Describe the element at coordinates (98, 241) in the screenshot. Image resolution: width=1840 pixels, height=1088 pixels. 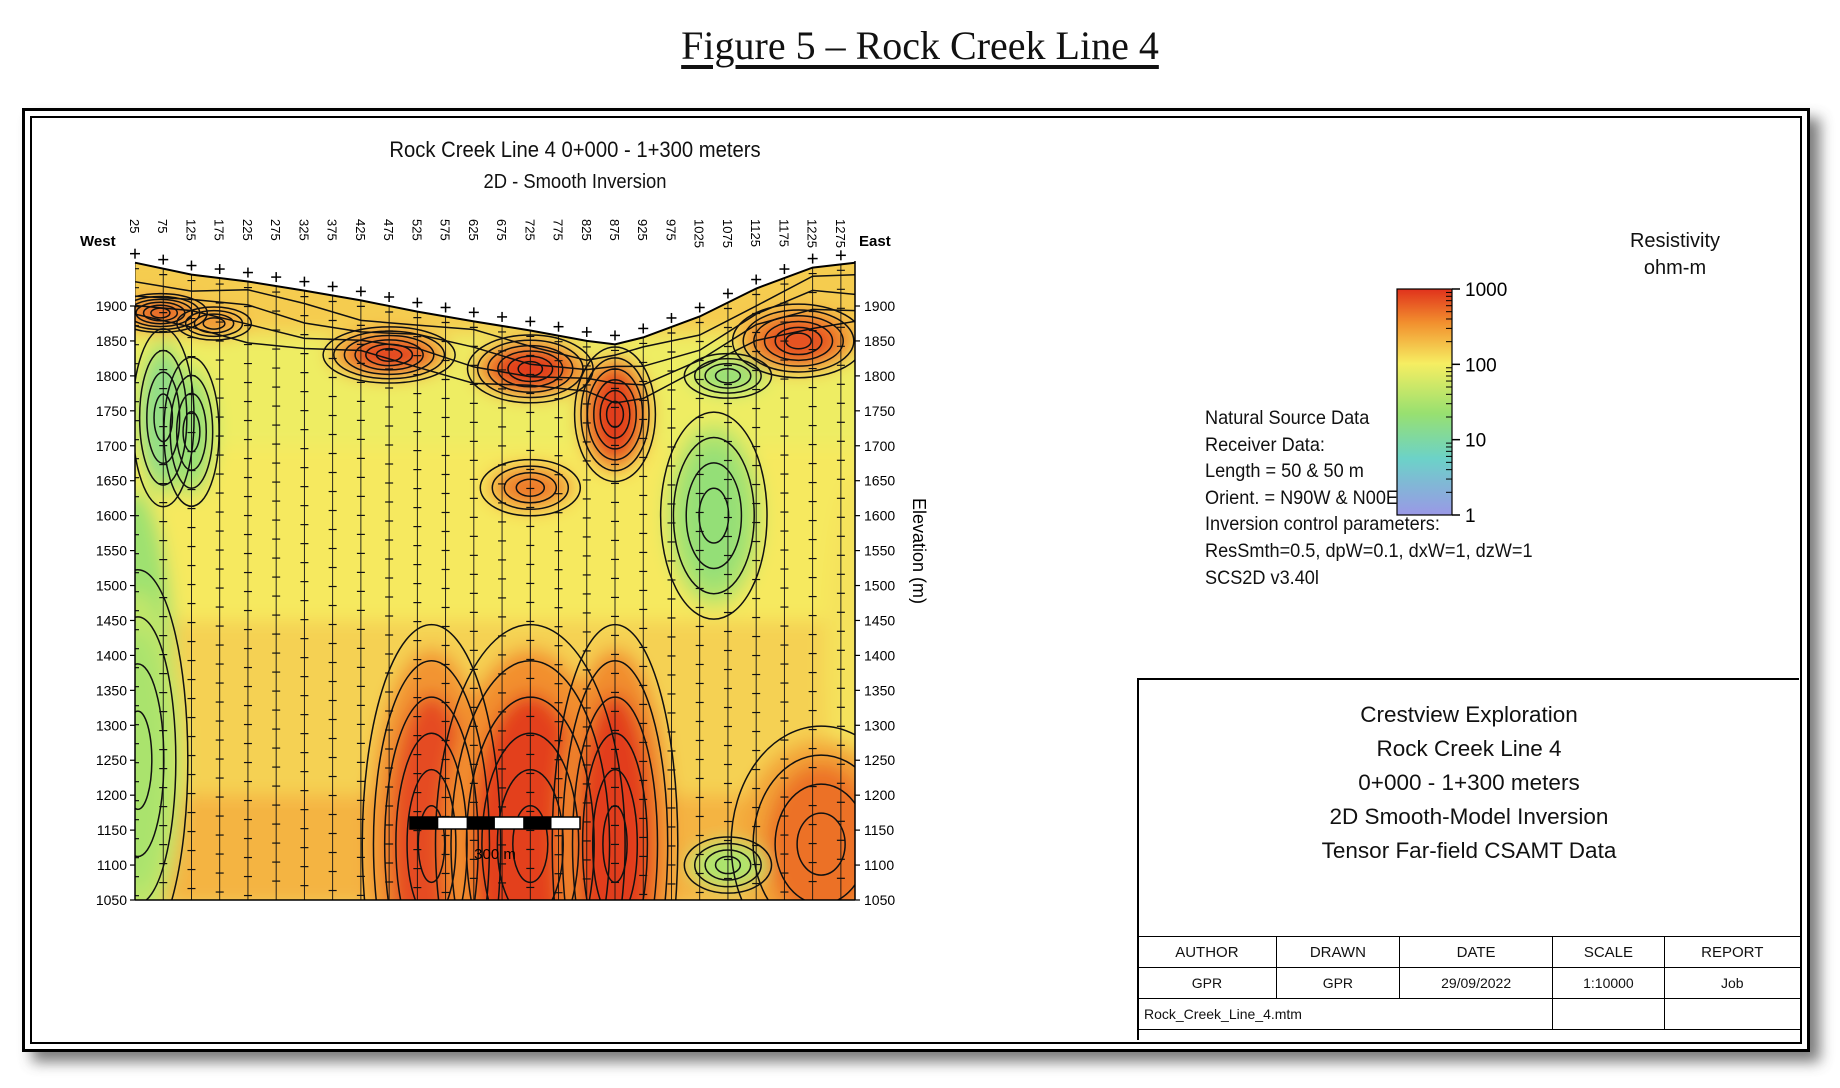
I see `west-label: West` at that location.